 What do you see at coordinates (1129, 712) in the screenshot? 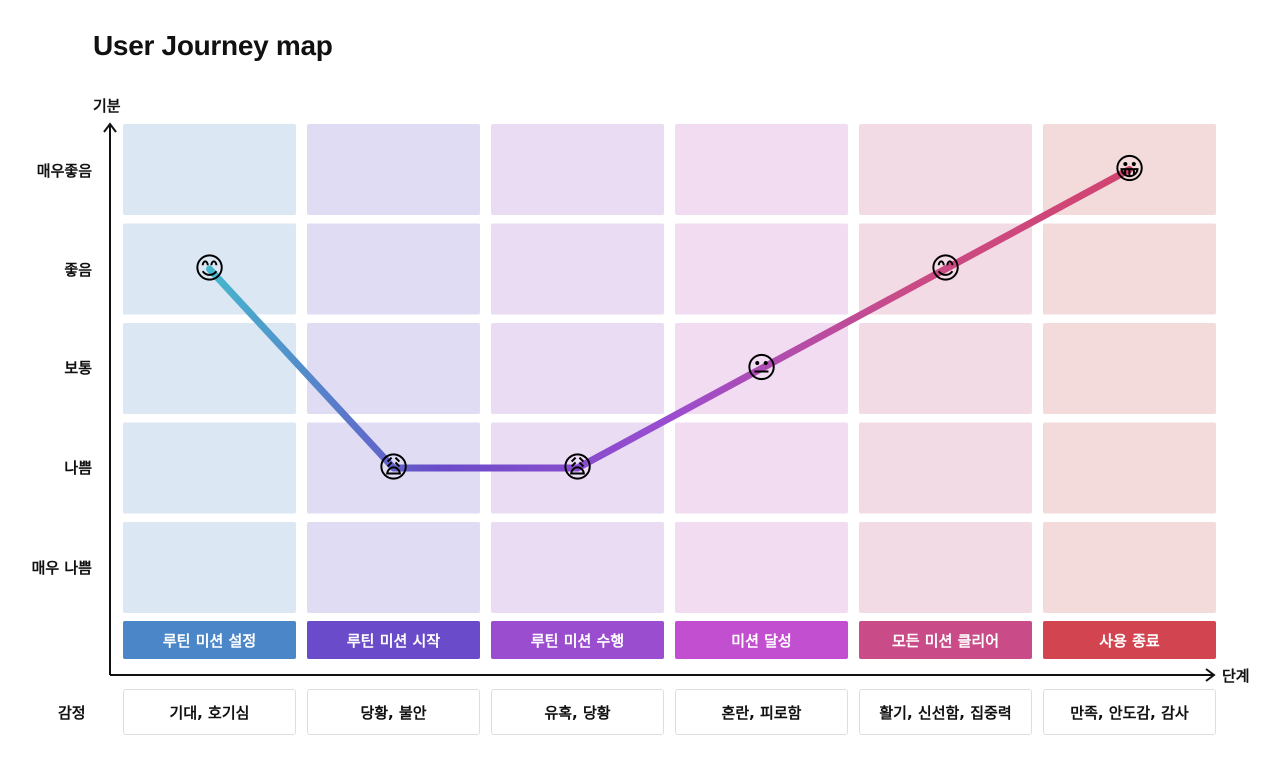
I see `emotion-box-6: 만족, 안도감, 감사` at bounding box center [1129, 712].